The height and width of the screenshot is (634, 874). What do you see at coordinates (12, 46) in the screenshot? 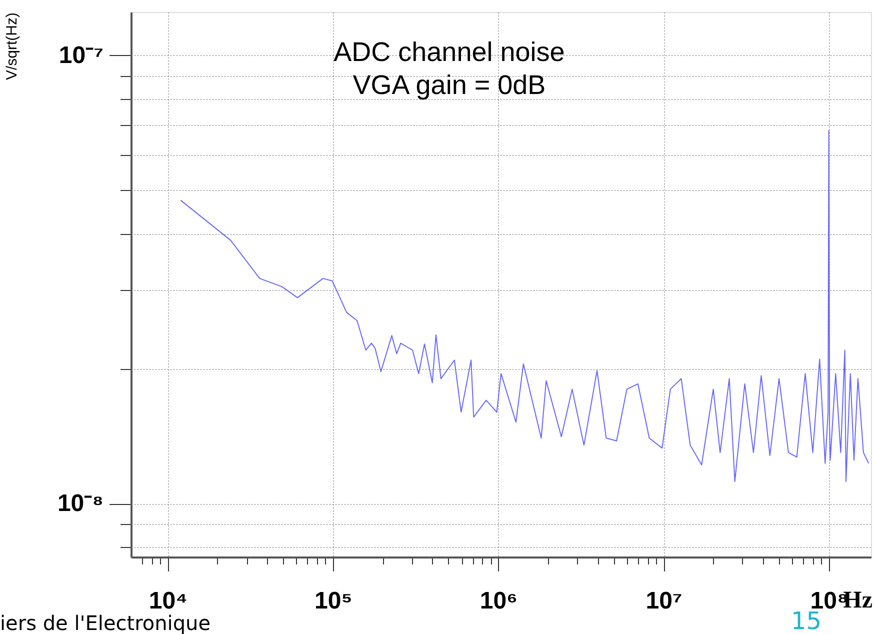
I see `y-axis-title: V/sqrt(Hz)` at bounding box center [12, 46].